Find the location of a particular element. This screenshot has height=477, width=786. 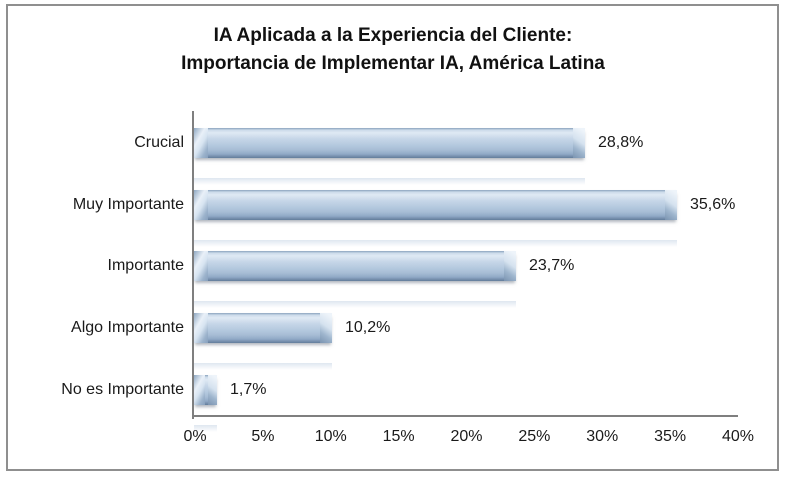

value-label: 28,8% is located at coordinates (621, 142).